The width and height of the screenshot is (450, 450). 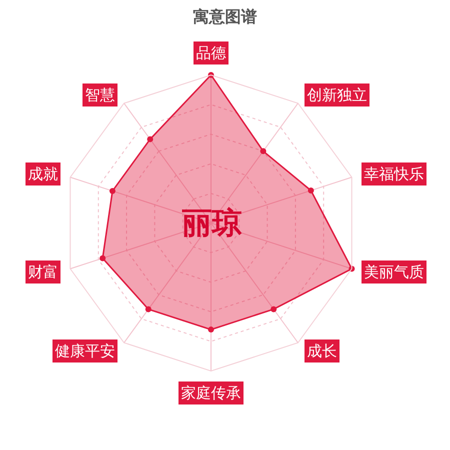 What do you see at coordinates (43, 272) in the screenshot?
I see `spoke-label: 财富` at bounding box center [43, 272].